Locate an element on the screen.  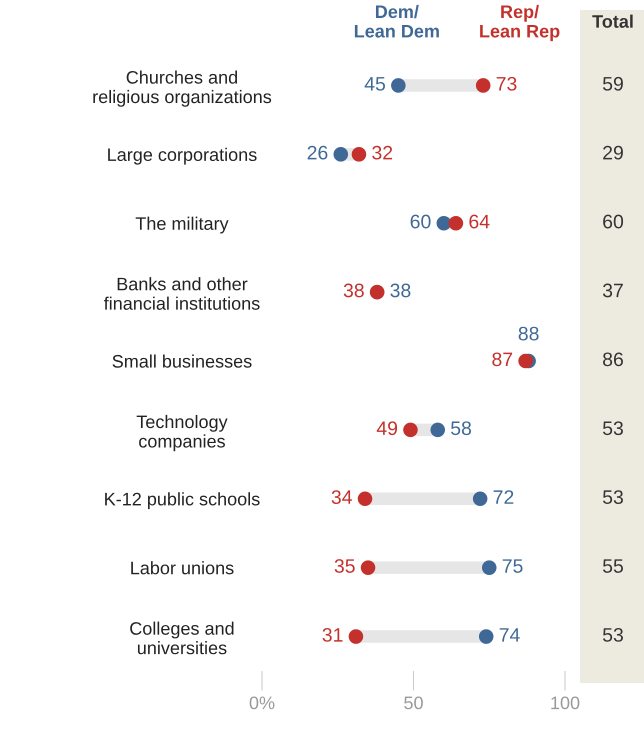
data-label: 45 is located at coordinates (375, 84).